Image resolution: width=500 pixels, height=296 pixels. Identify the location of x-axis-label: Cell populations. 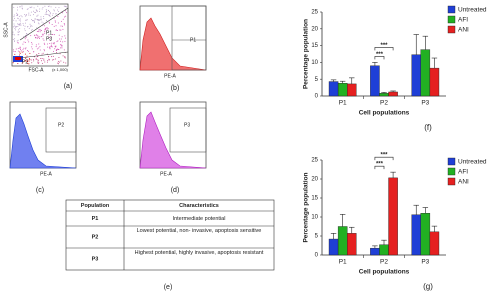
(384, 272).